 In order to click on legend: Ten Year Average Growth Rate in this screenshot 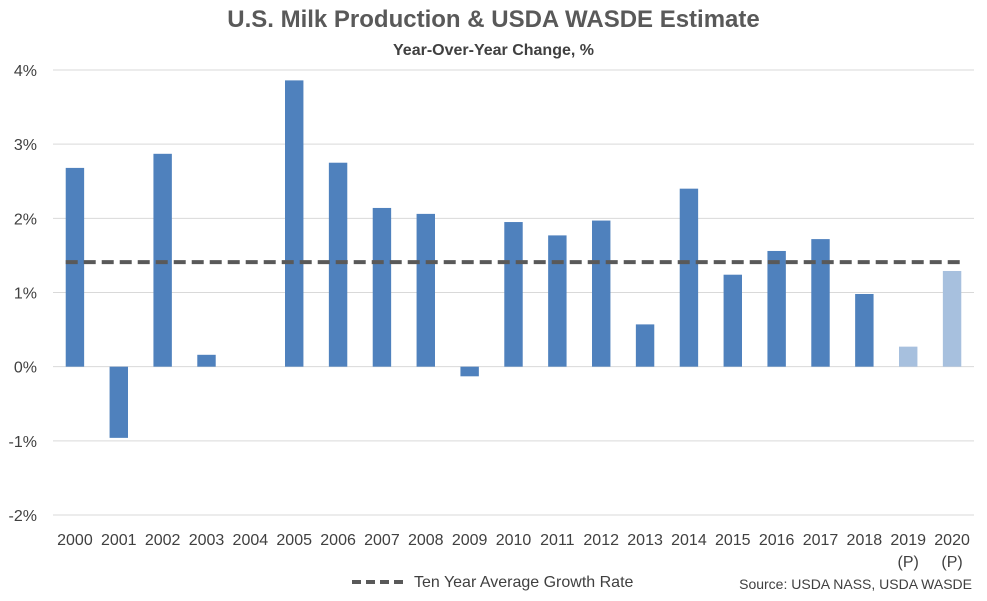, I will do `click(493, 582)`.